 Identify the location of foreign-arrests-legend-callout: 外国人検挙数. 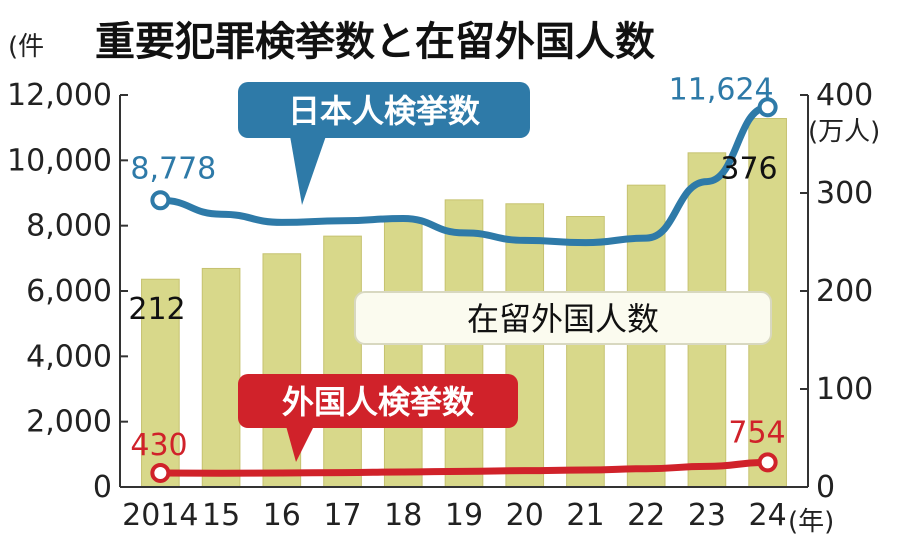
(378, 418).